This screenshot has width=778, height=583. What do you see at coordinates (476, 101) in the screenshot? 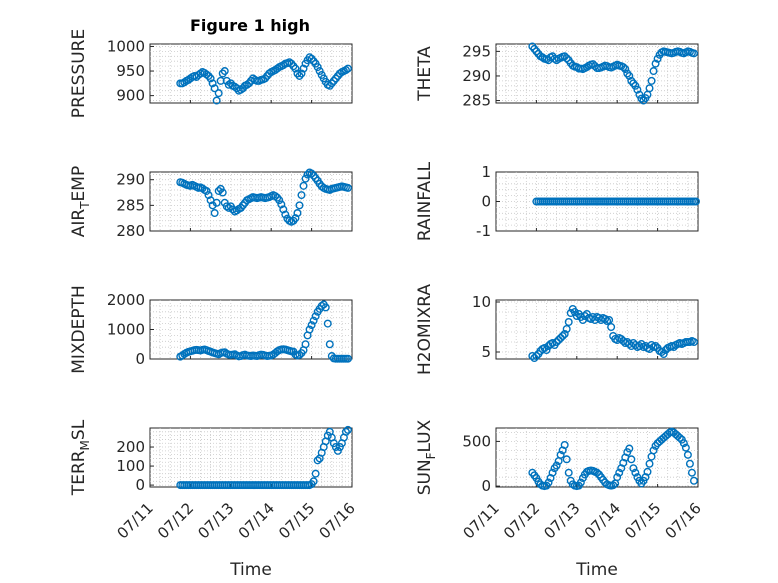
I see `y-tick-label: 285` at bounding box center [476, 101].